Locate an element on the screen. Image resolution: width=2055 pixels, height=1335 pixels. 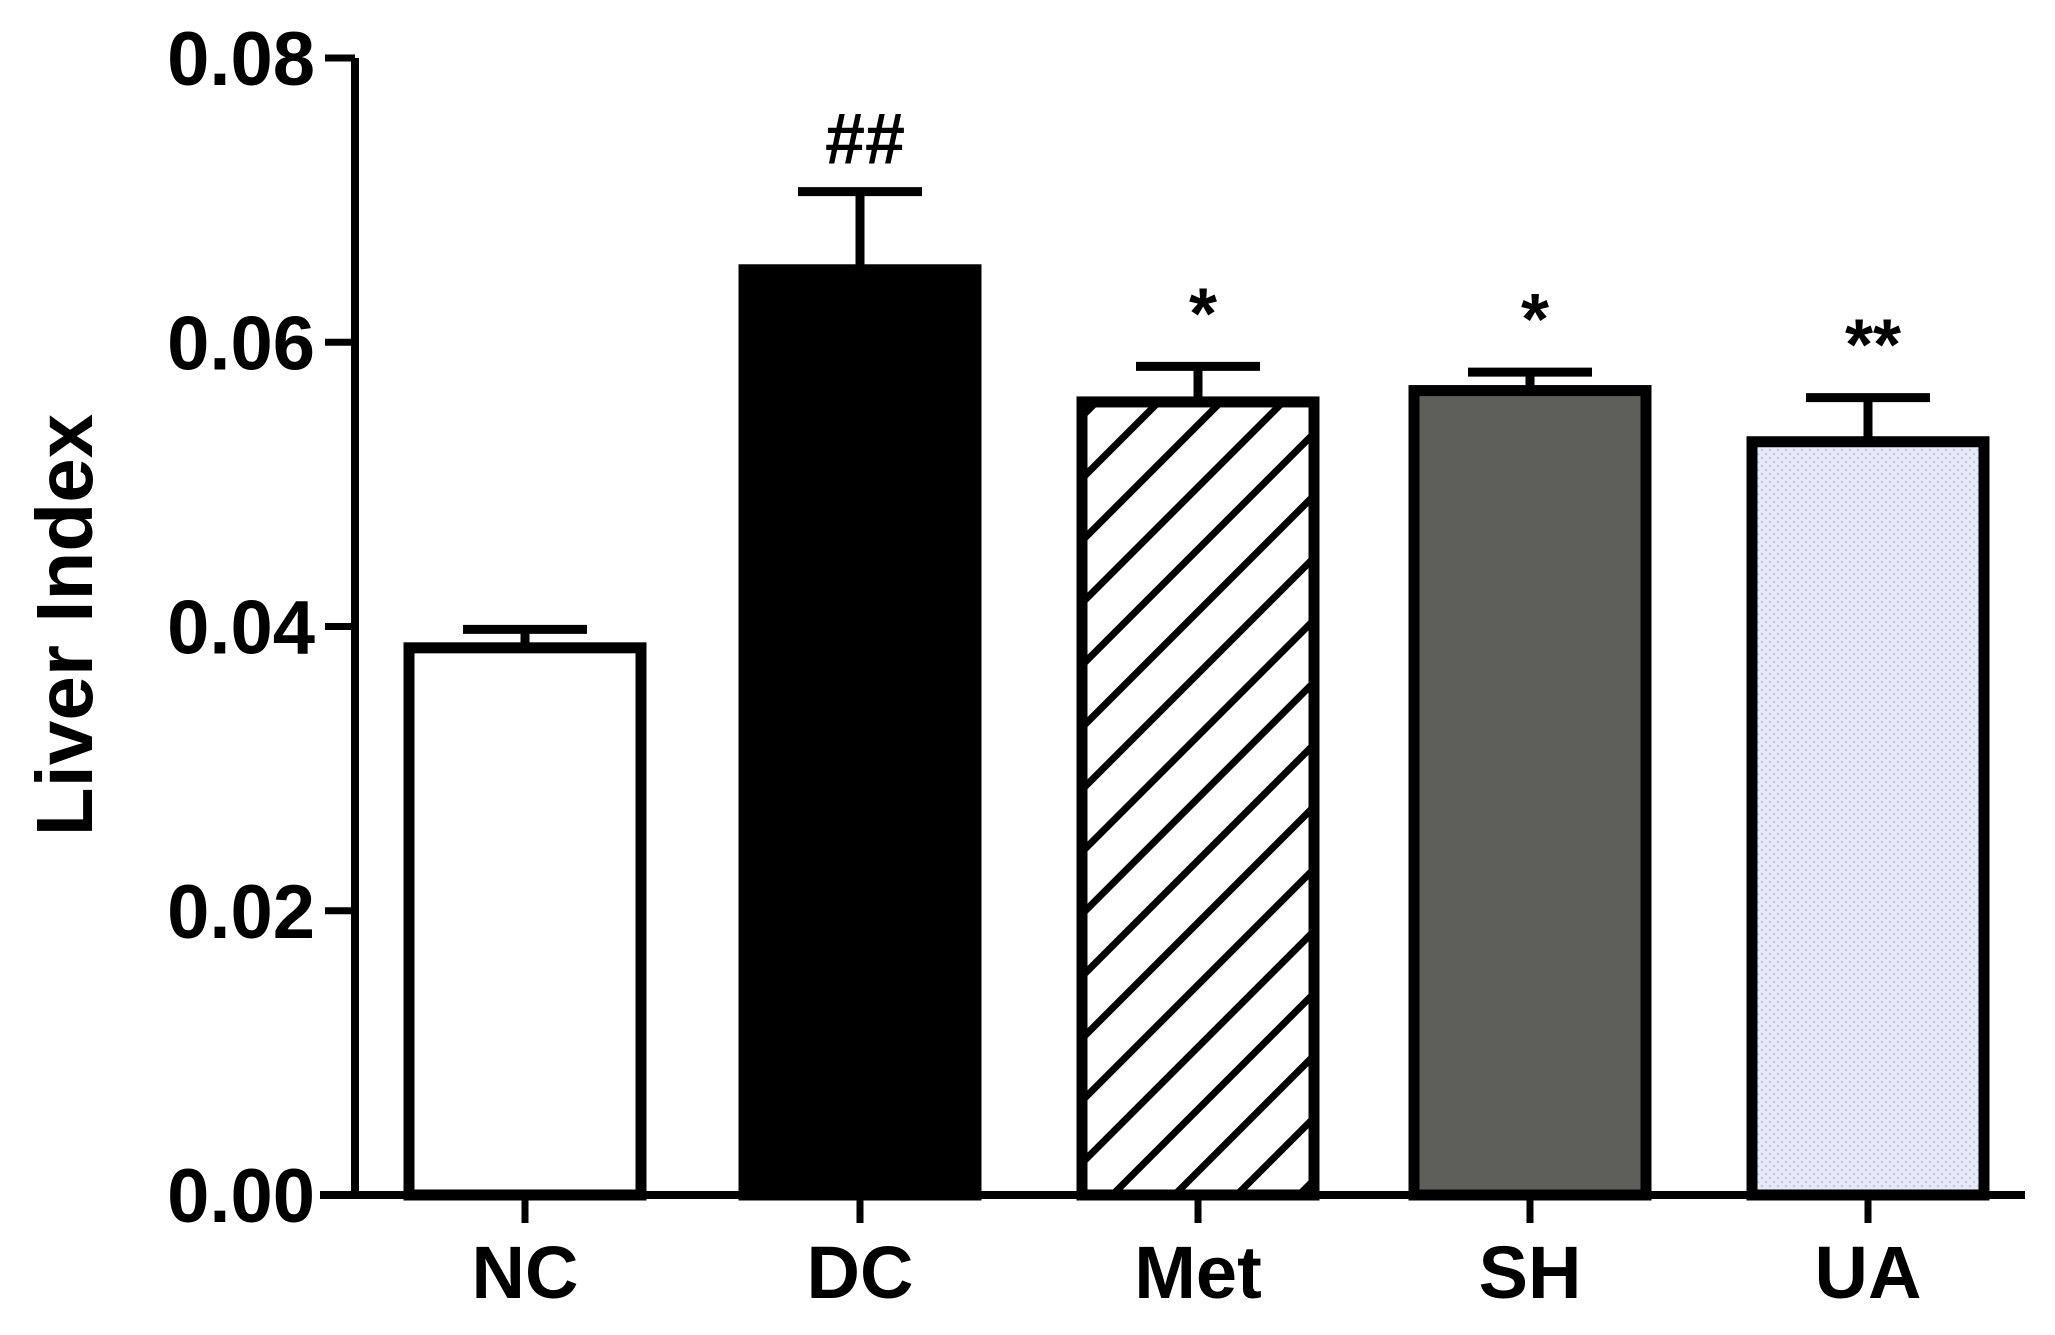
y-ticks: 0.00 0.02 0.04 0.06 0.08 is located at coordinates (261, 628).